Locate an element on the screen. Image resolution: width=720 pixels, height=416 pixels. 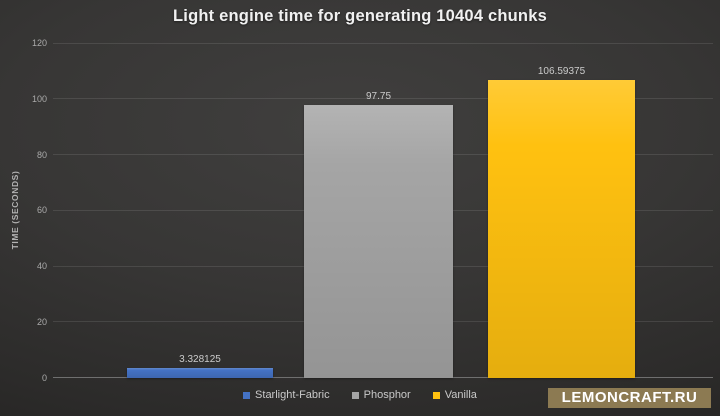
bar-value-label: 3.328125 is located at coordinates (200, 360).